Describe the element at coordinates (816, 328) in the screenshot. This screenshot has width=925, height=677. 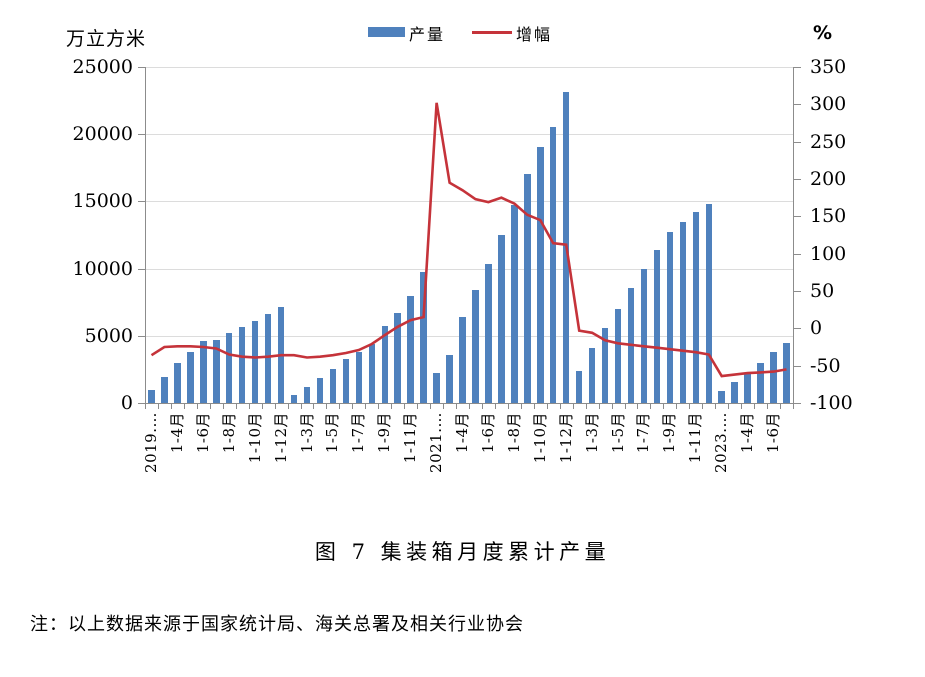
I see `y-axis-label-right: 0` at that location.